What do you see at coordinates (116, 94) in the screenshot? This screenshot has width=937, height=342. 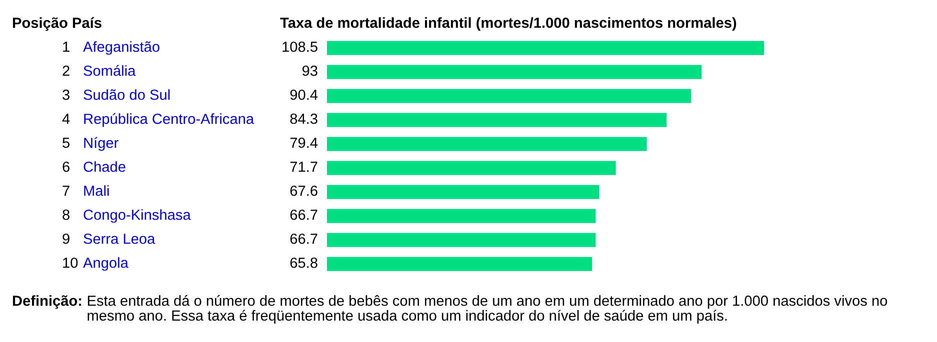 I see `y-tick-label: 3 Sudão do Sul` at bounding box center [116, 94].